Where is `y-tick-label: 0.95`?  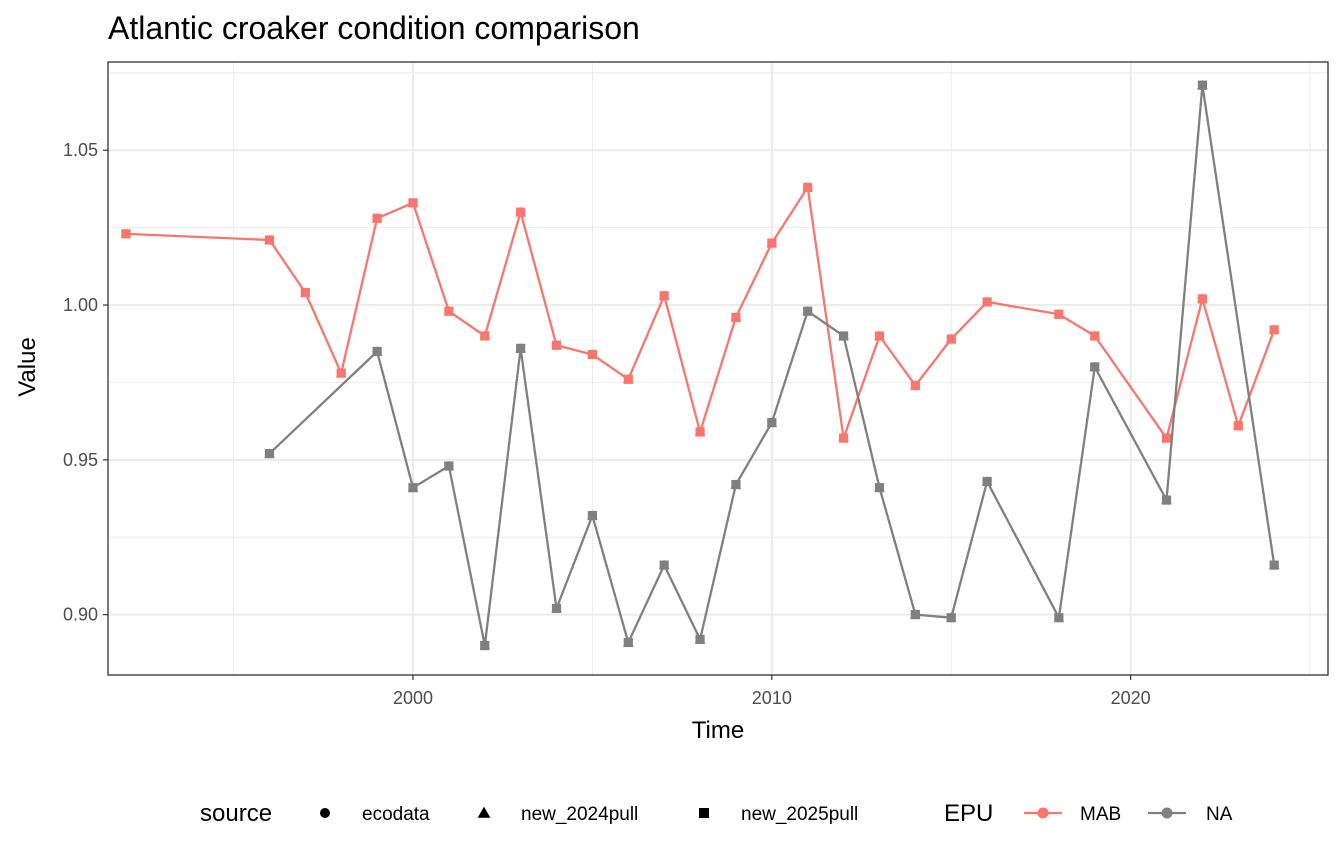
y-tick-label: 0.95 is located at coordinates (80, 460).